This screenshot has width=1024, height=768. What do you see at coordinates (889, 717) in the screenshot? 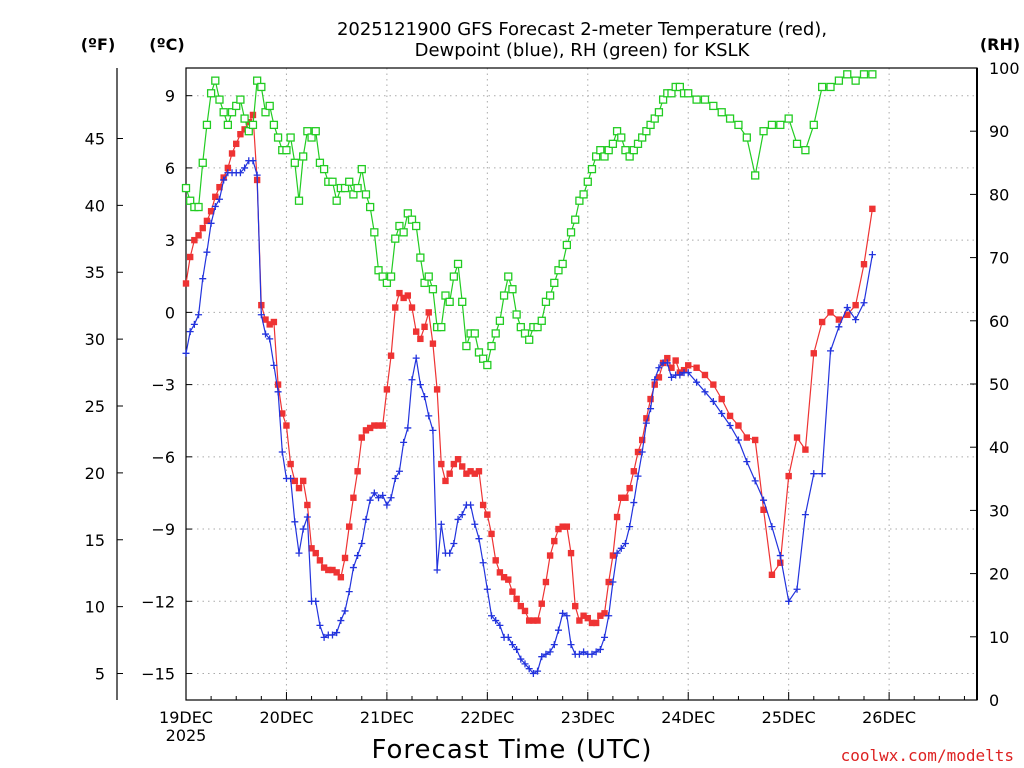
I see `time-tick-label: 26DEC` at bounding box center [889, 717].